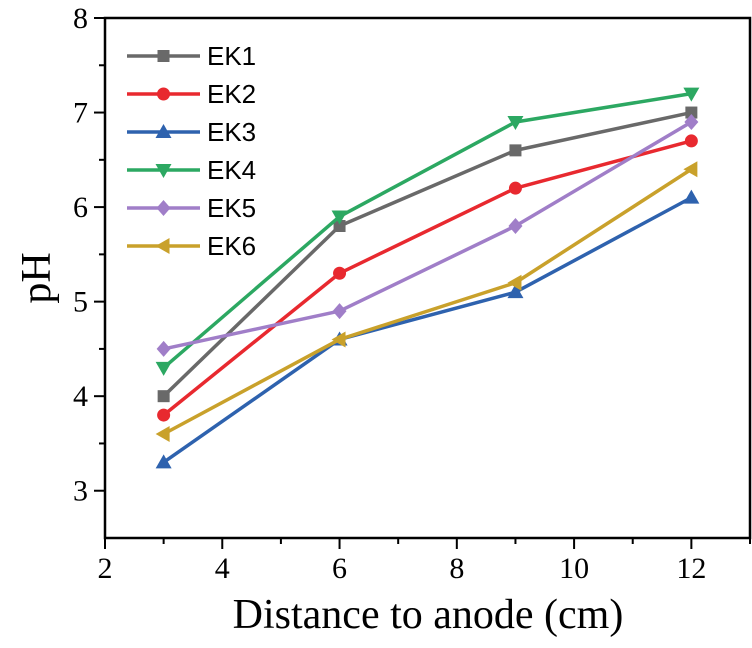 Image resolution: width=752 pixels, height=648 pixels. Describe the element at coordinates (80, 113) in the screenshot. I see `y-tick-label: 7` at that location.